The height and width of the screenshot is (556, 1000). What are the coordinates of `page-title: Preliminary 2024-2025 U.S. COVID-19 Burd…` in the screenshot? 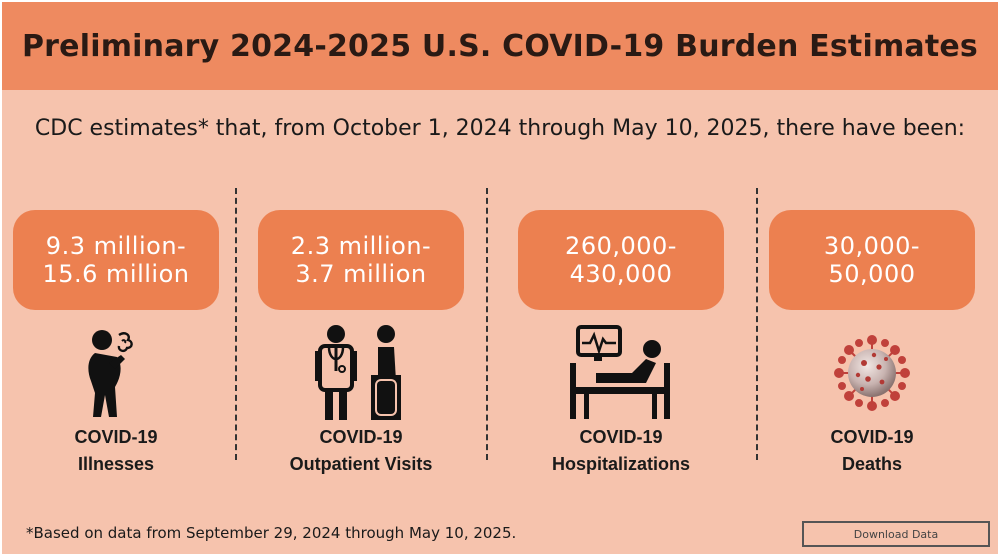 It's located at (500, 46).